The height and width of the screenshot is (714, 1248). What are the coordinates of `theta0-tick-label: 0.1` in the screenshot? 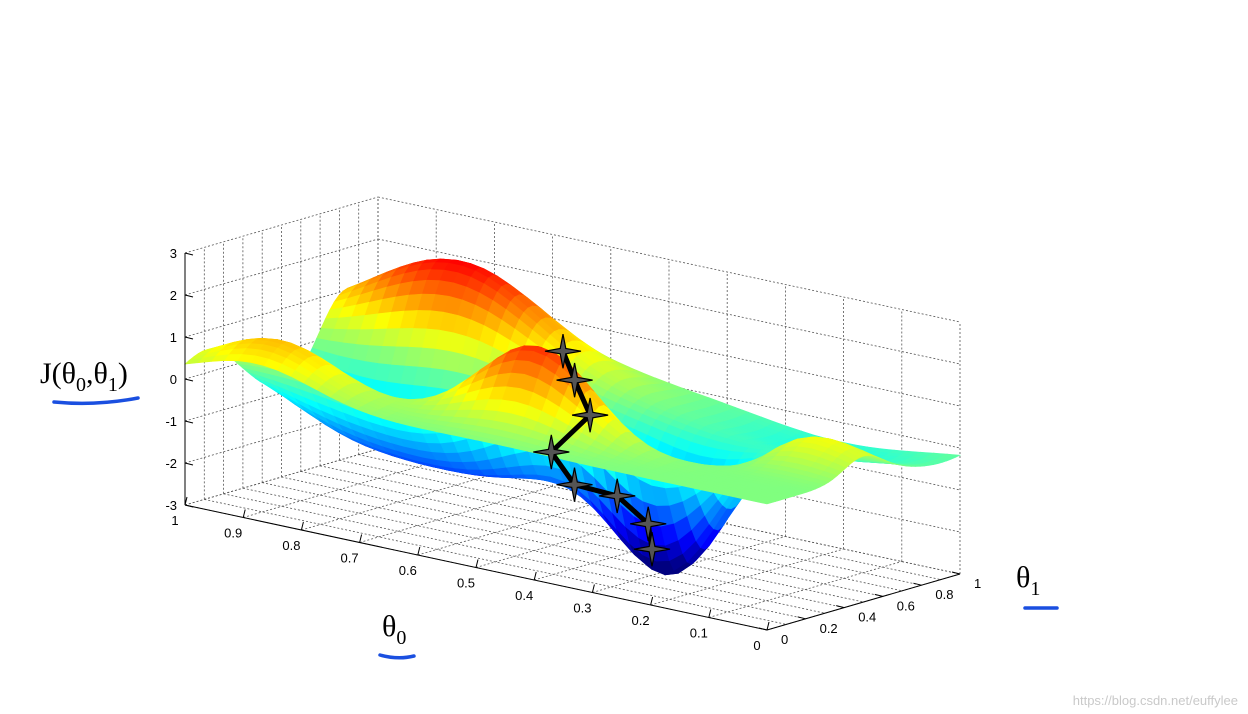 It's located at (699, 633).